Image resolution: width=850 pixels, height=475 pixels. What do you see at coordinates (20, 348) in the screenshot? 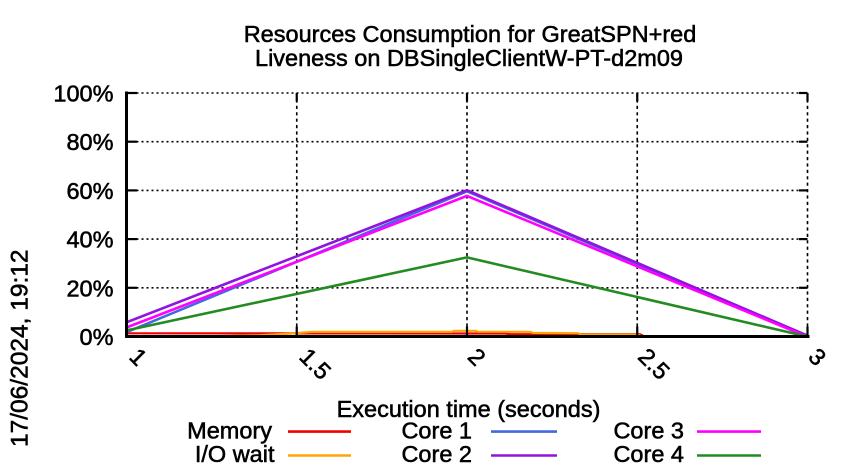
I see `svg-text: 17/06/2024, 19:12` at bounding box center [20, 348].